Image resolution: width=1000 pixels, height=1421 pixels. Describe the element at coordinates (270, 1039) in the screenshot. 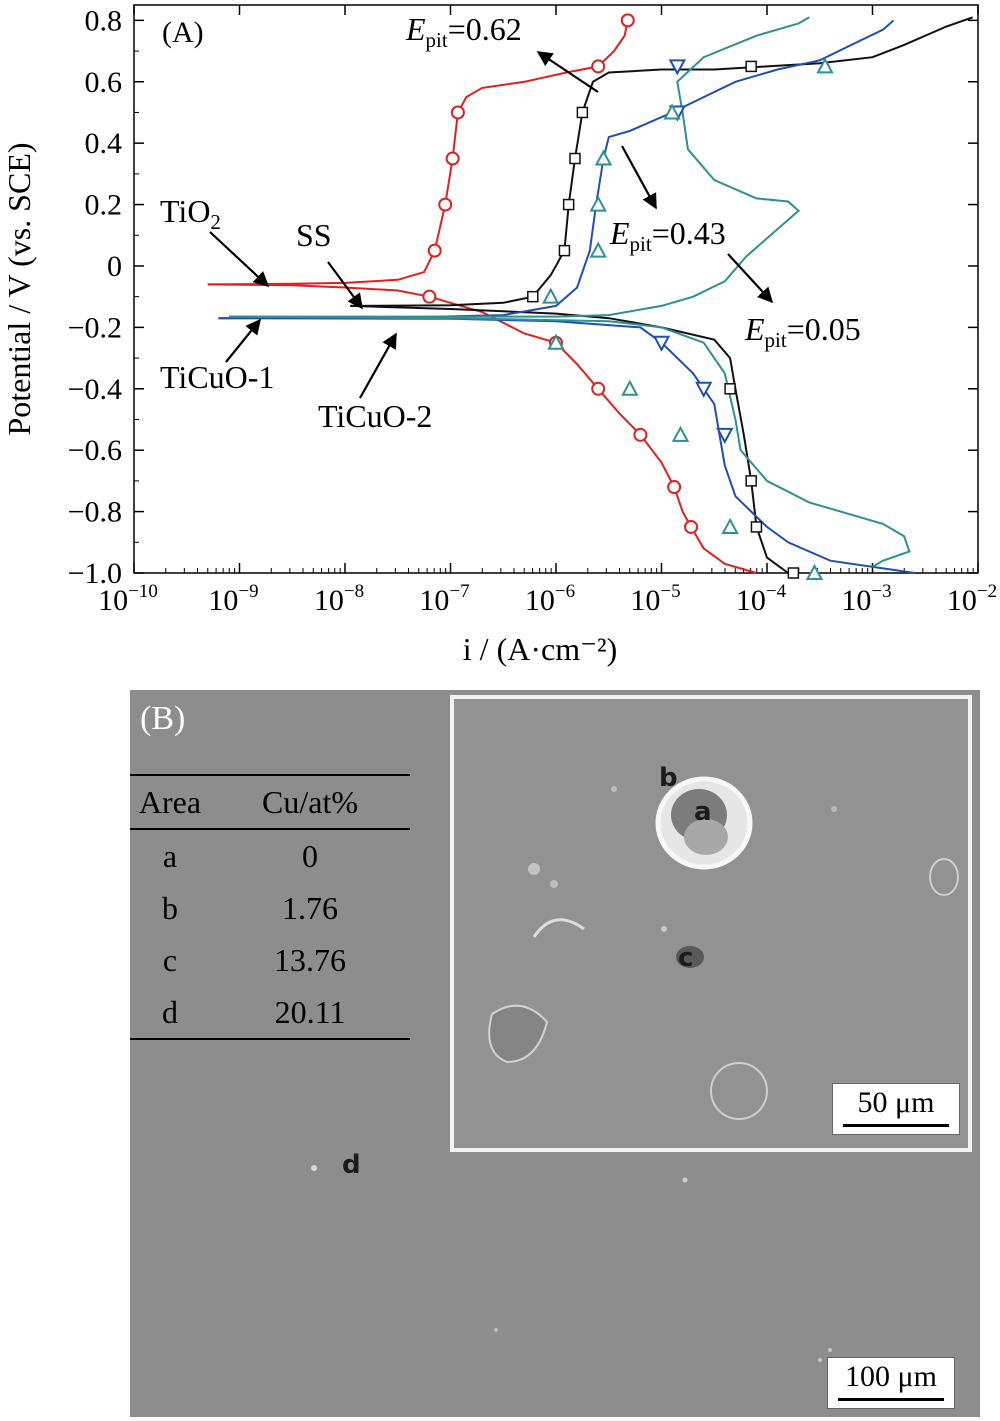

I see `table-bottom-rule` at that location.